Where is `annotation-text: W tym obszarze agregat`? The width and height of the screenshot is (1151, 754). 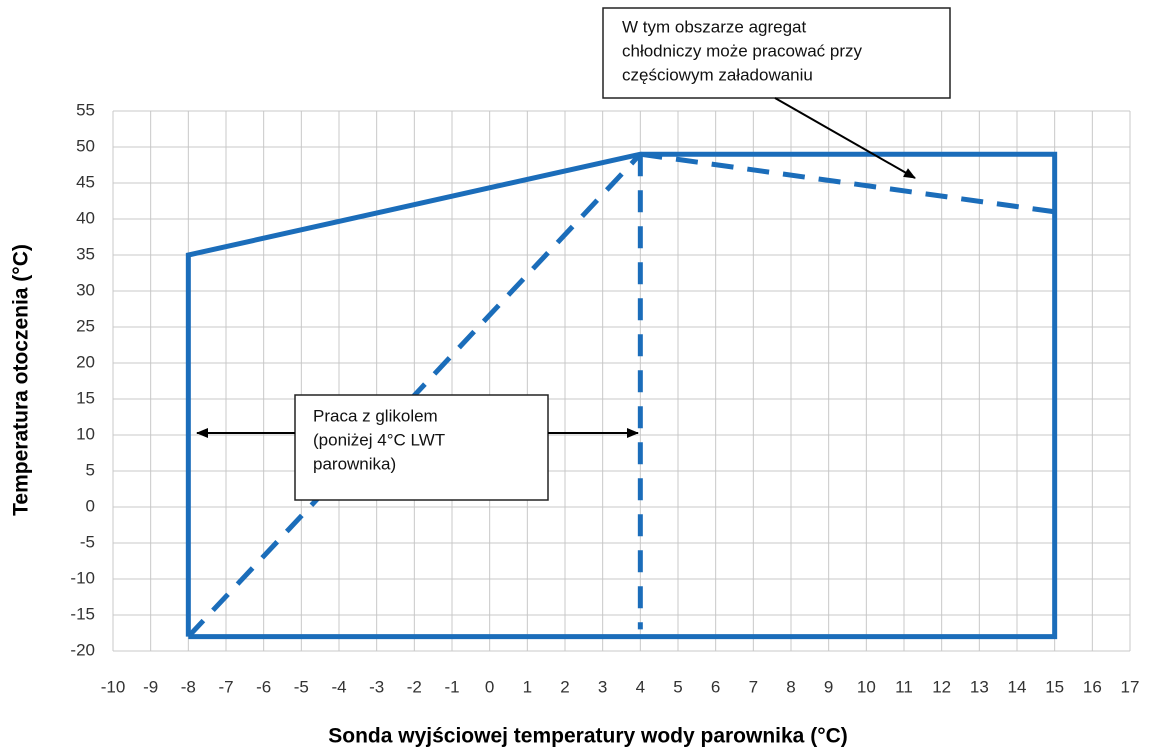
annotation-text: W tym obszarze agregat is located at coordinates (714, 26).